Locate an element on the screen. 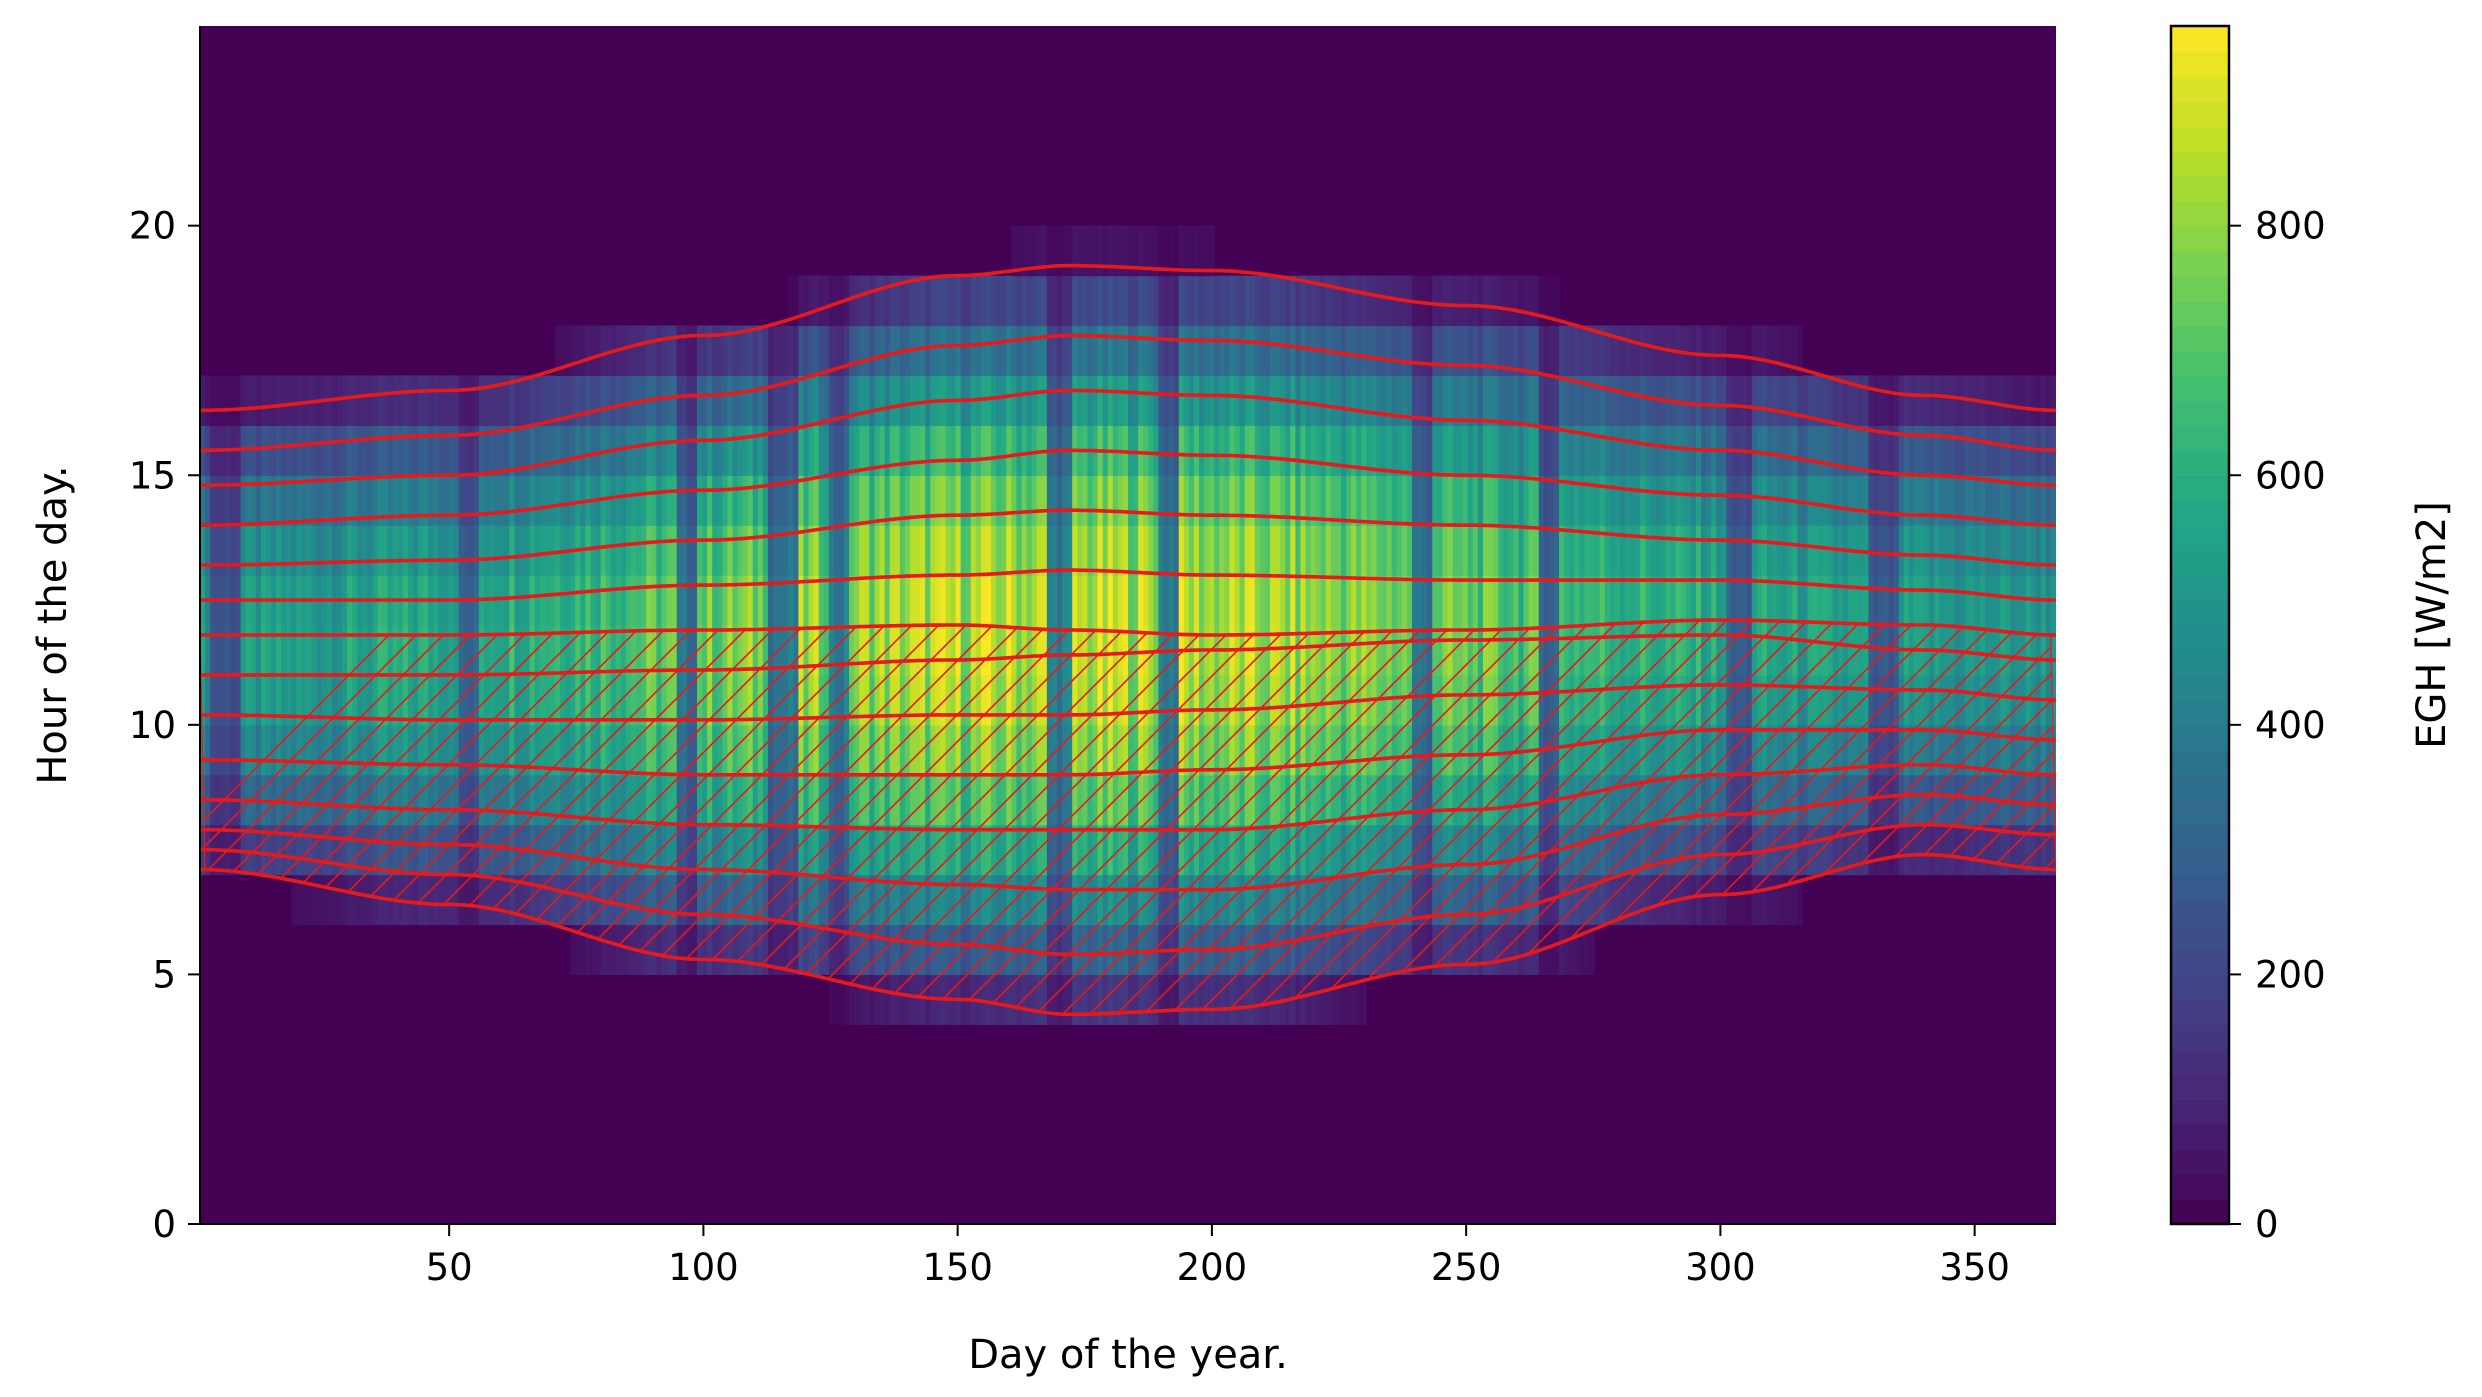  colorbar-band is located at coordinates (2200, 363).